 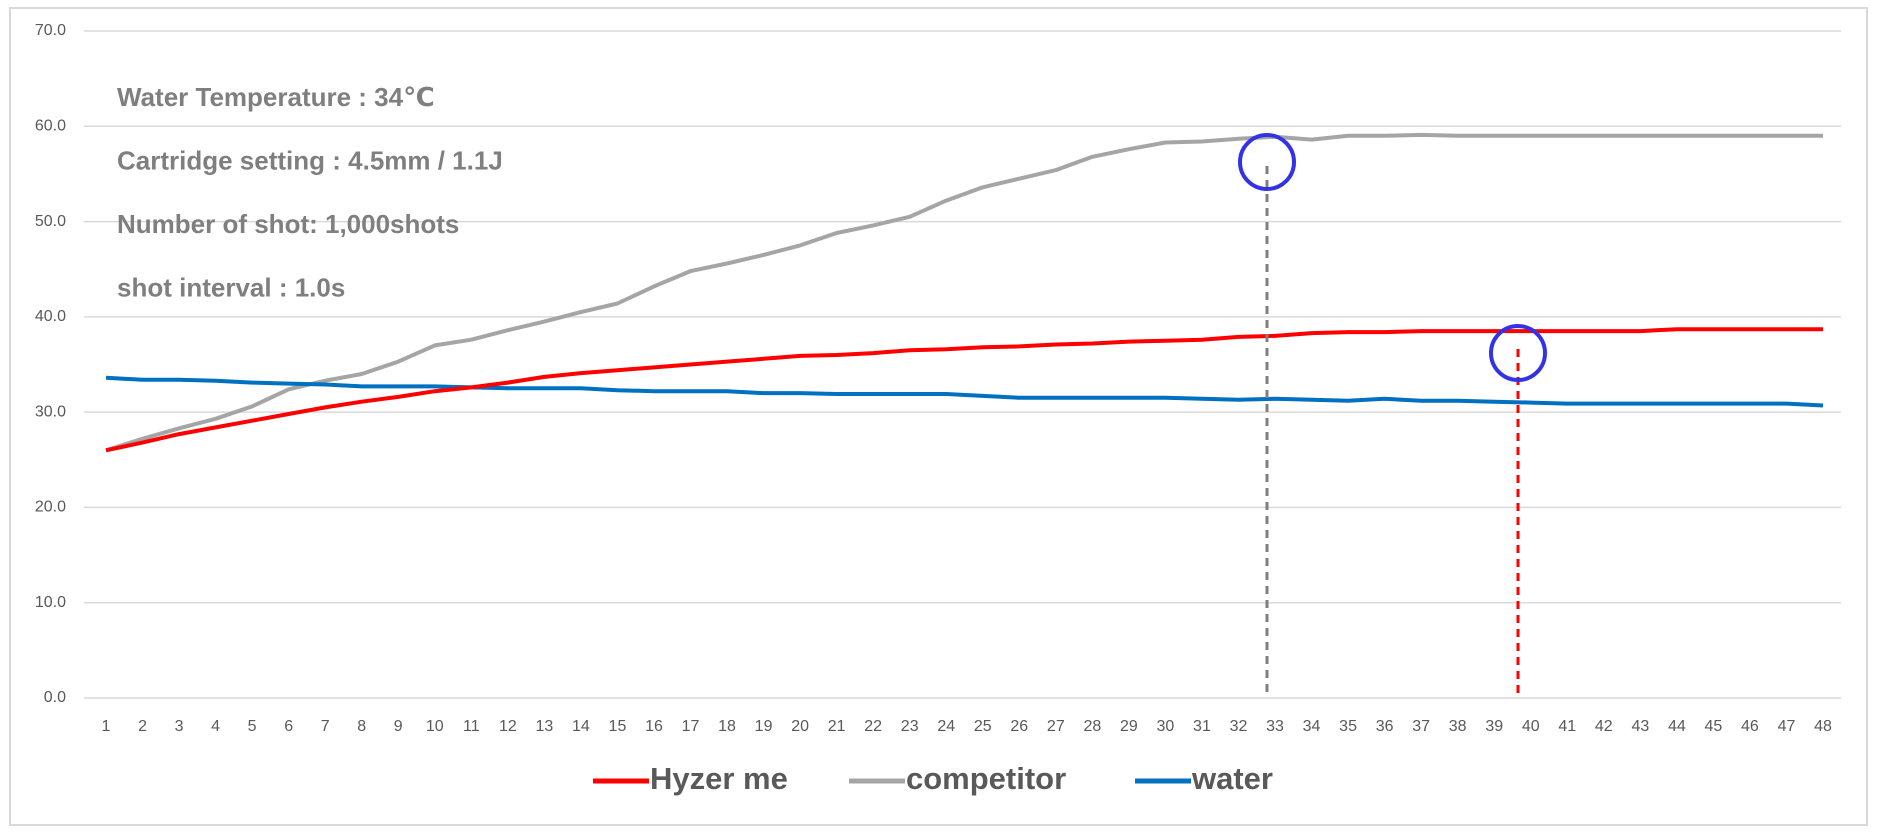 What do you see at coordinates (142, 726) in the screenshot?
I see `x-tick-label: 2` at bounding box center [142, 726].